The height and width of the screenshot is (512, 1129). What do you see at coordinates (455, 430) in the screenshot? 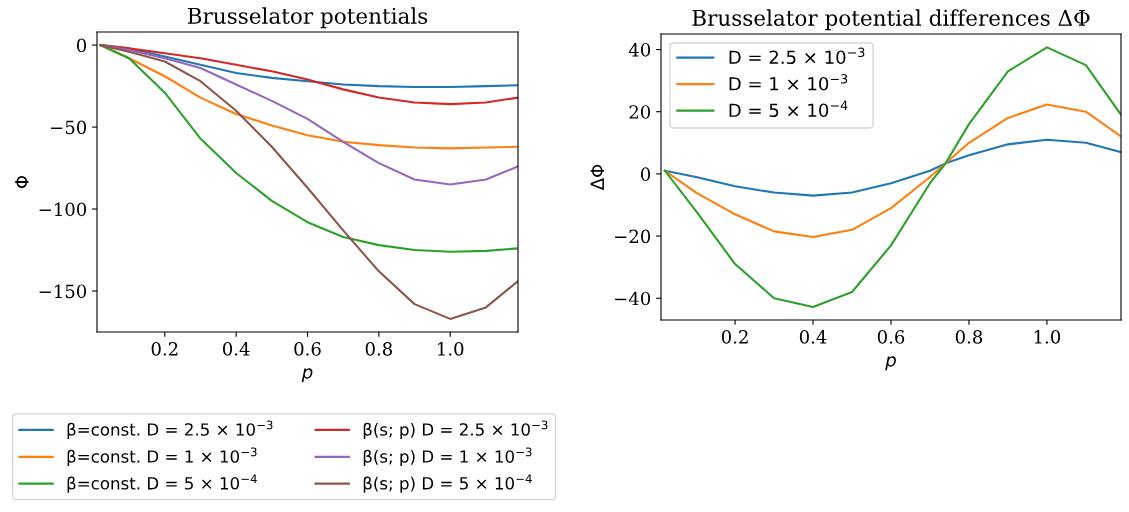
I see `legend-label: β(s; p) D = 2.5 × 10$^{−3}$` at bounding box center [455, 430].